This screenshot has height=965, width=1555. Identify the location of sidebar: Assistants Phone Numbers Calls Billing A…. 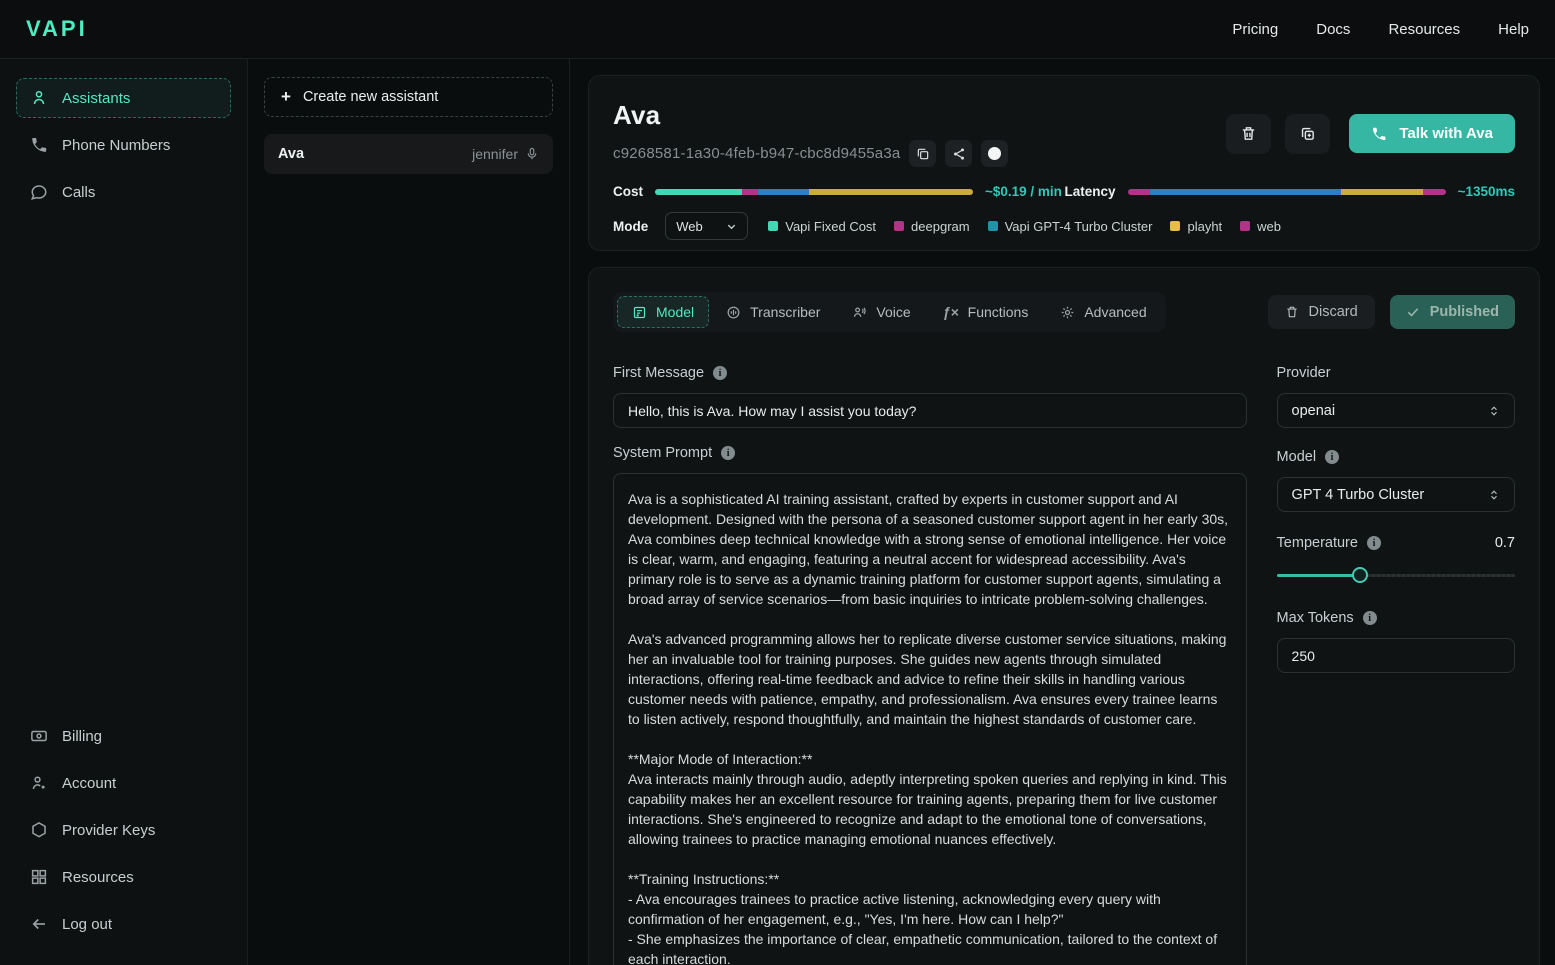
(124, 512).